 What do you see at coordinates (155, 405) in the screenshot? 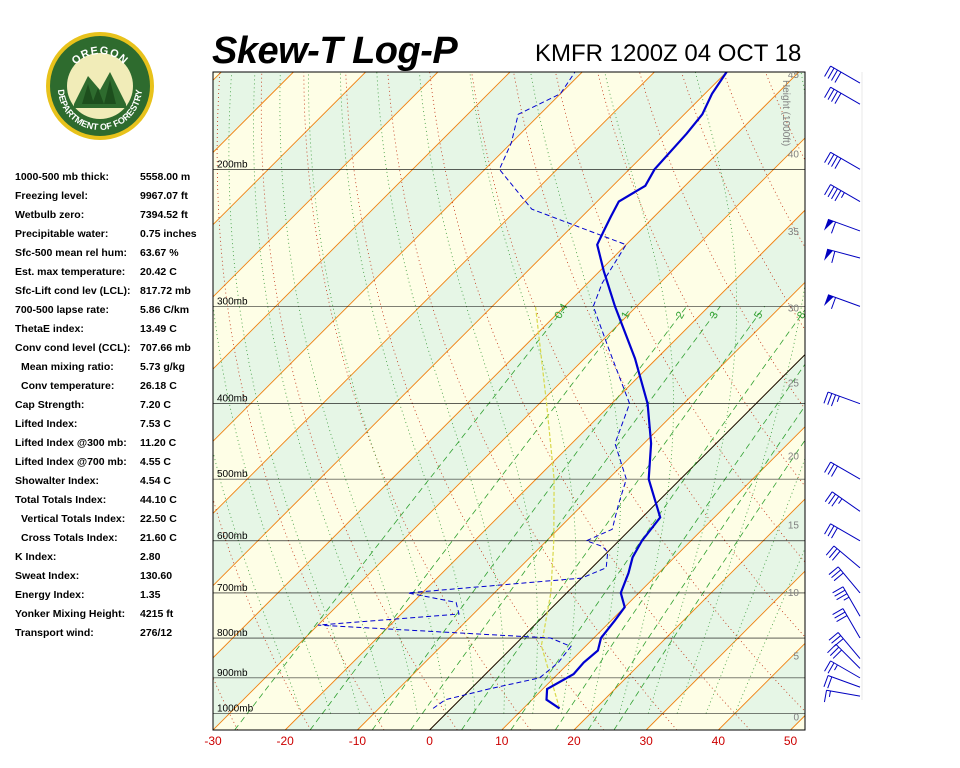
I see `index-value: 7.20 C` at bounding box center [155, 405].